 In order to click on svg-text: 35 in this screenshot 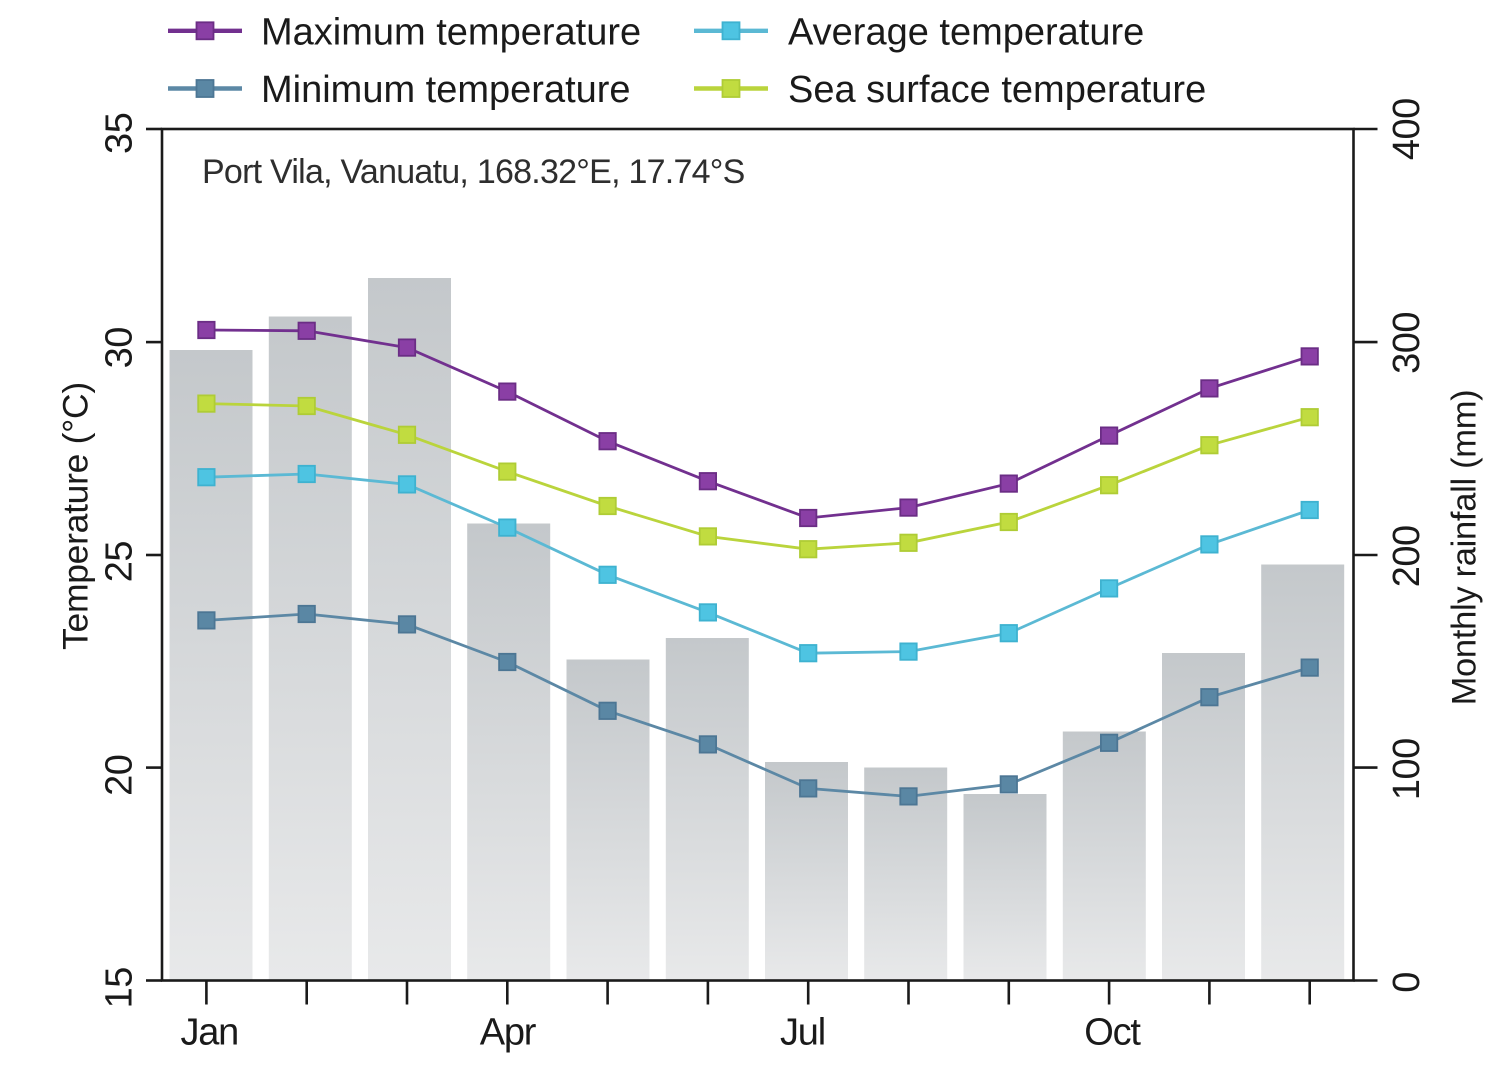, I will do `click(120, 133)`.